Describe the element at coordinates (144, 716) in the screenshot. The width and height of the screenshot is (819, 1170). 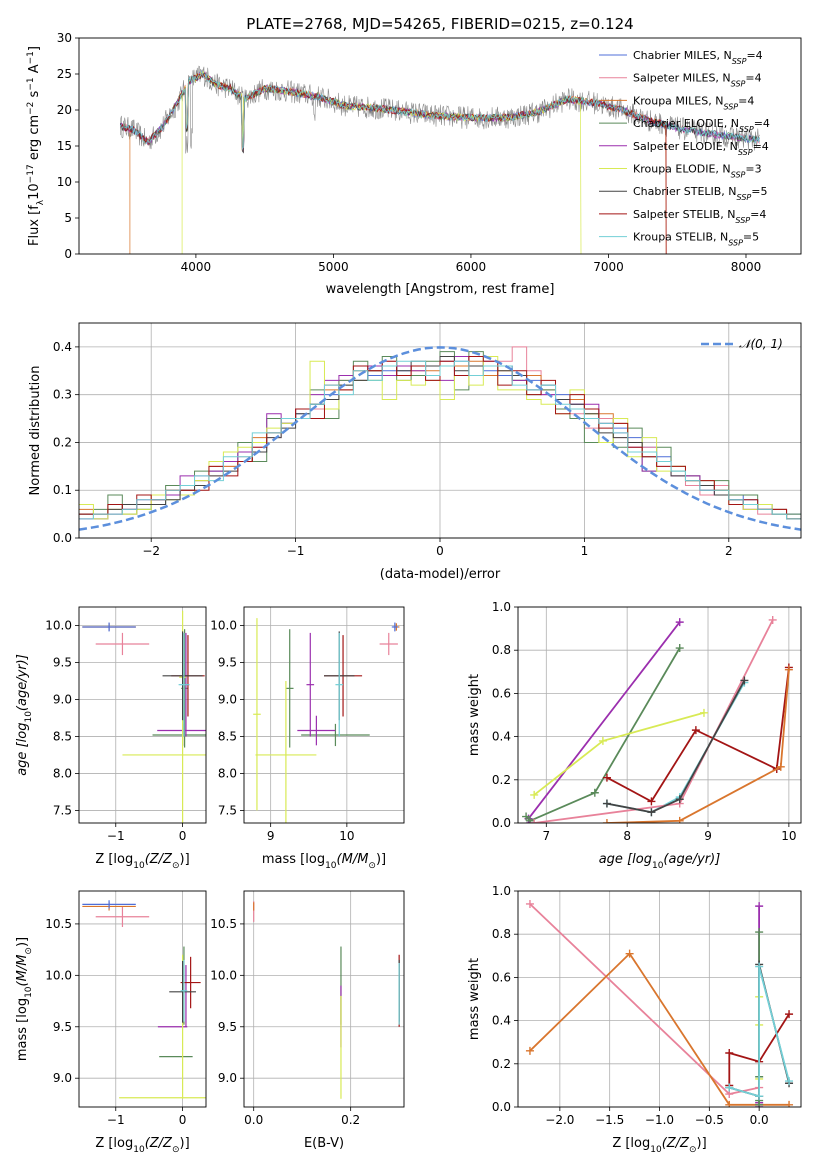
I see `z_age-plot-area` at that location.